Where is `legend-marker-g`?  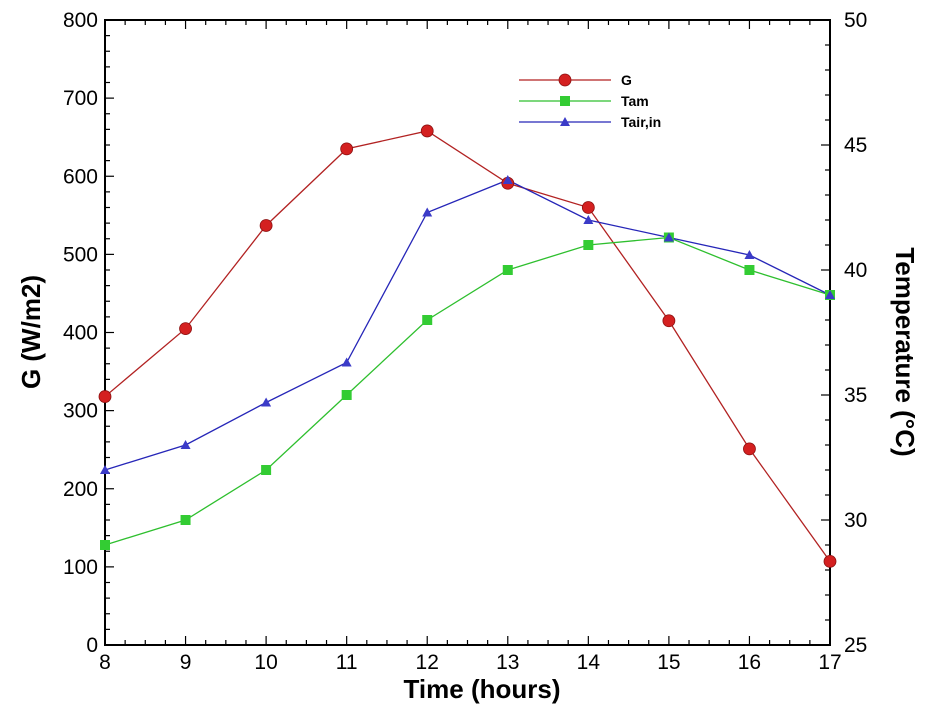 legend-marker-g is located at coordinates (565, 80).